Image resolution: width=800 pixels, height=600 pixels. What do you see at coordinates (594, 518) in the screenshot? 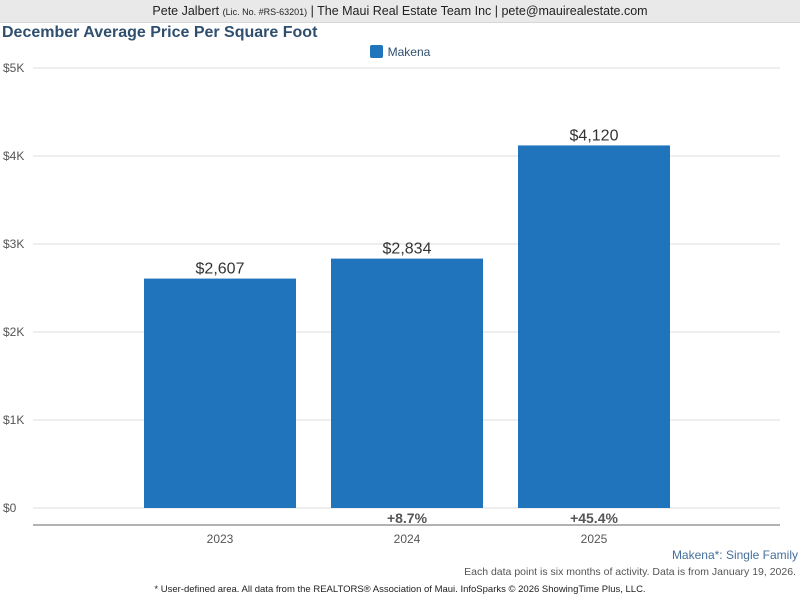
I see `change-label: +45.4%` at bounding box center [594, 518].